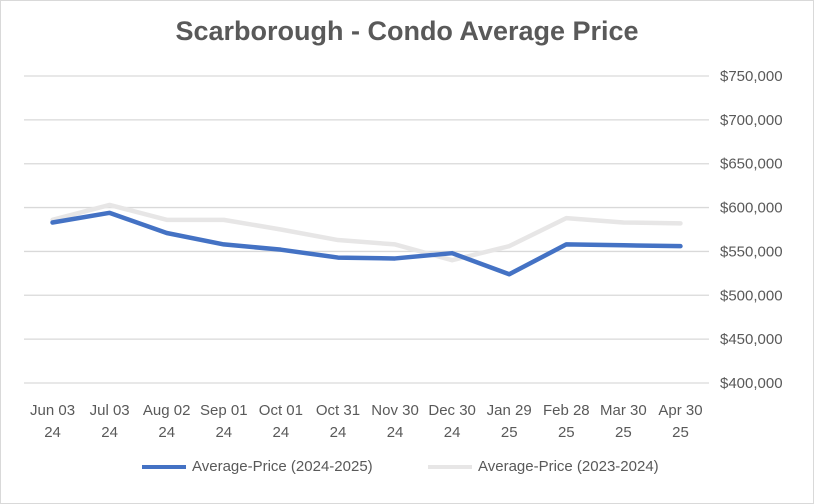  Describe the element at coordinates (282, 466) in the screenshot. I see `legend-label: Average-Price (2024-2025)` at that location.